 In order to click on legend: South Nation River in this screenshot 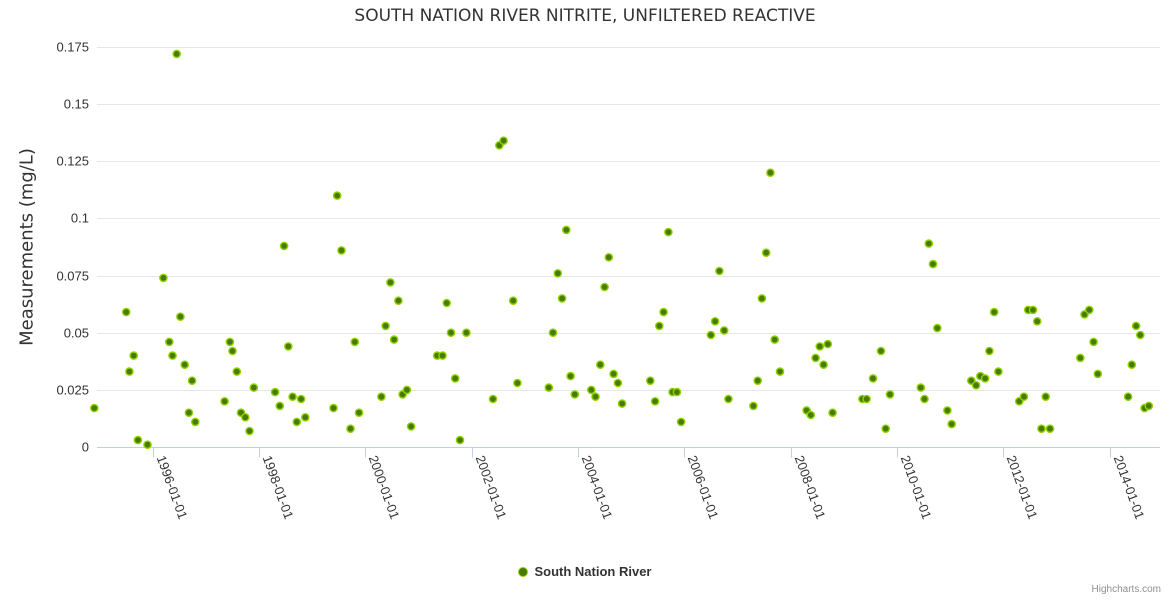, I will do `click(585, 571)`.